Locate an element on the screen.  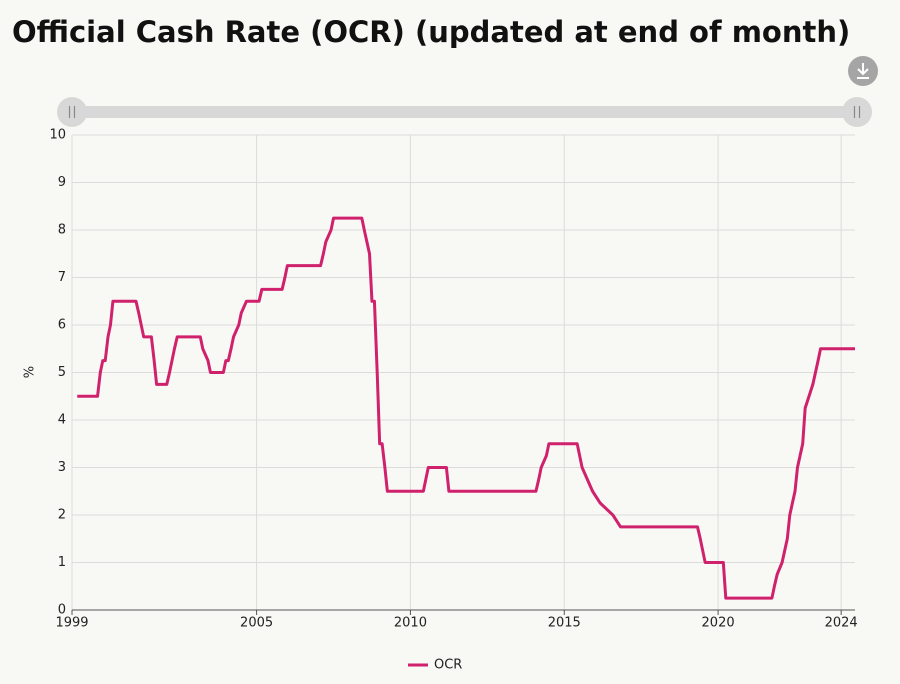
y-tick-label: 7 is located at coordinates (62, 277).